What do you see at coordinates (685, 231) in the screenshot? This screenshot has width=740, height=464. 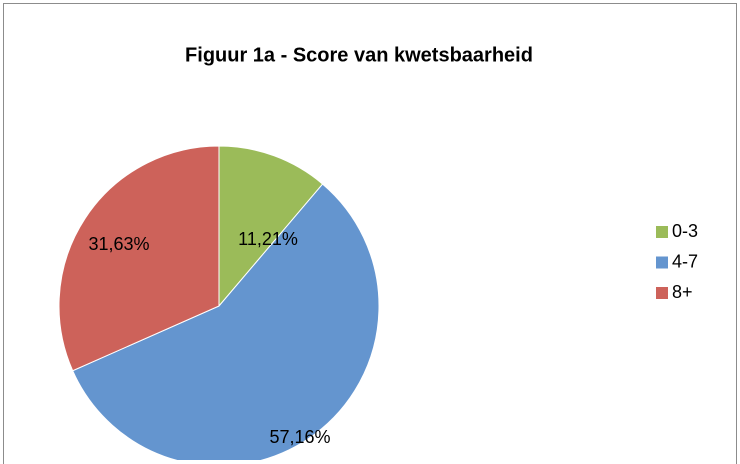 I see `legend-label: 0-3` at bounding box center [685, 231].